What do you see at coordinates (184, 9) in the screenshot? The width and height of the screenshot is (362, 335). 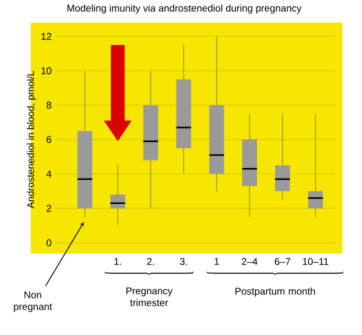 I see `chart-title: Modeling imunity via androstenediol during pregnancy` at bounding box center [184, 9].